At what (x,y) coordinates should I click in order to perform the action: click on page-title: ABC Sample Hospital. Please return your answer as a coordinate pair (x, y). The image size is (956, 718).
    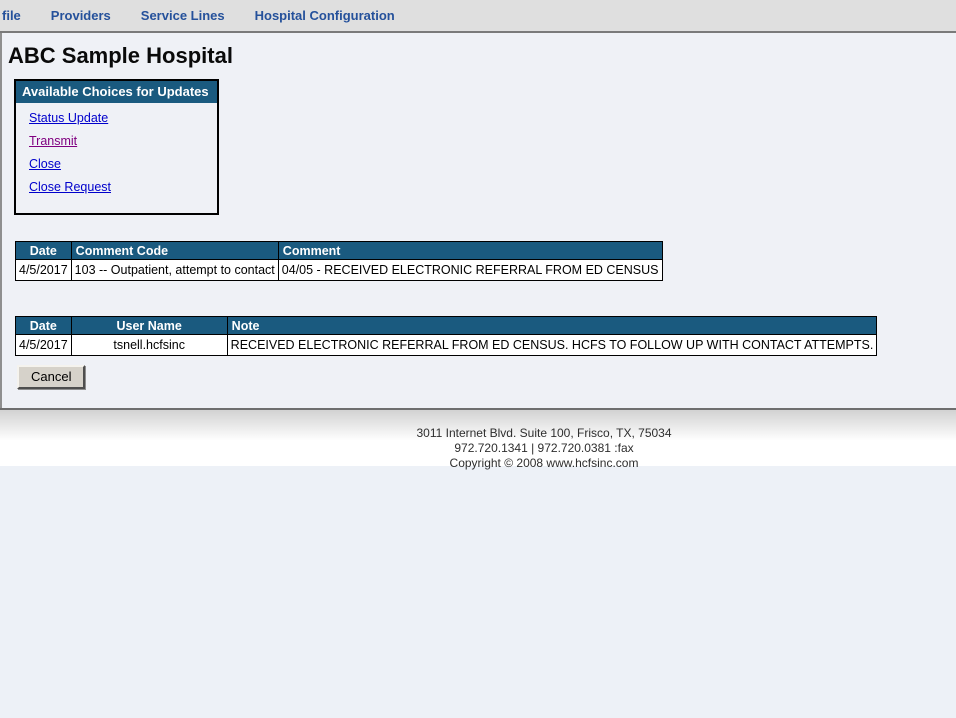
    Looking at the image, I should click on (120, 55).